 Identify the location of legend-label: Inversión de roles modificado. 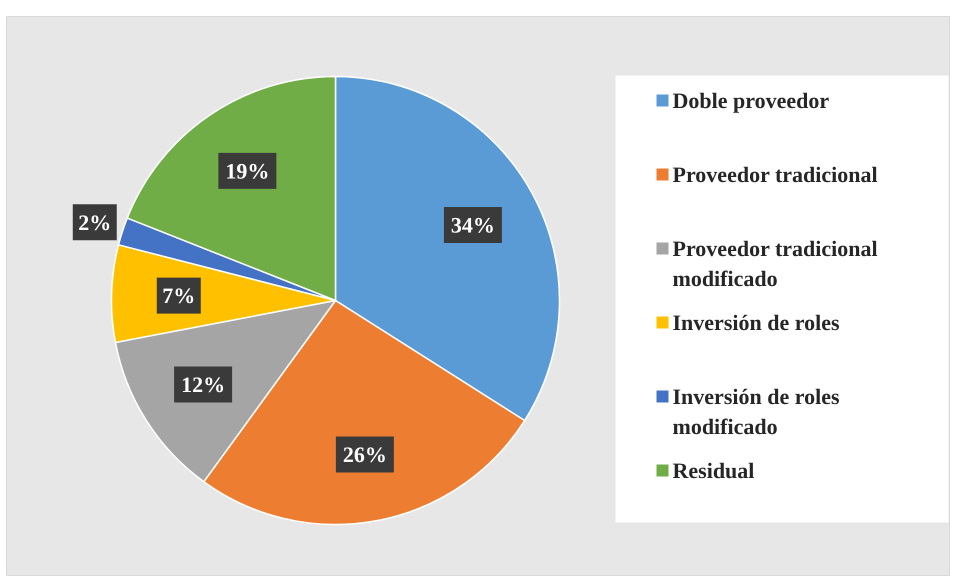
(756, 411).